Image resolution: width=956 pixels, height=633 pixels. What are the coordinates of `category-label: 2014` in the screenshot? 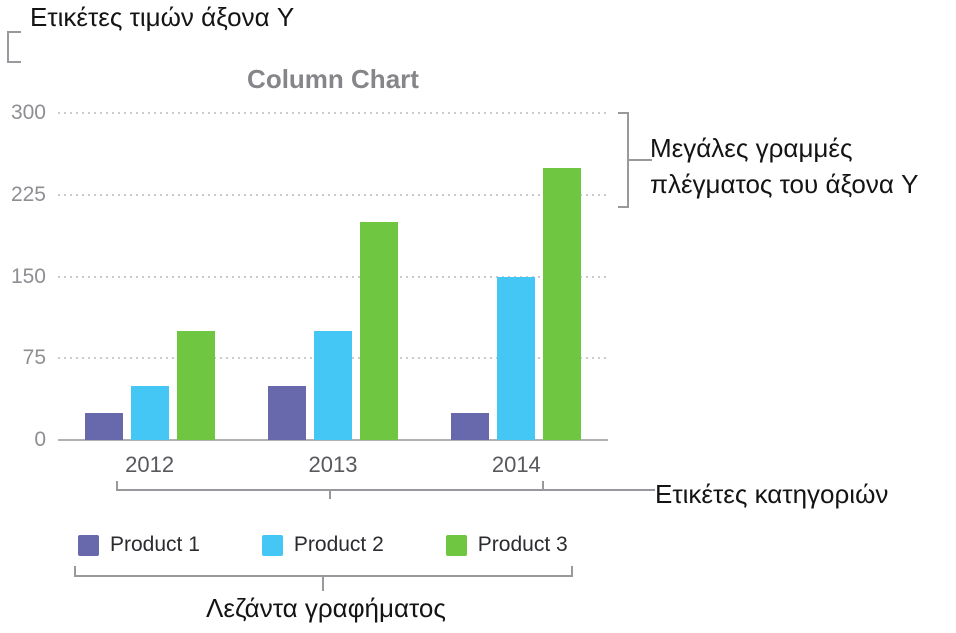 It's located at (516, 464).